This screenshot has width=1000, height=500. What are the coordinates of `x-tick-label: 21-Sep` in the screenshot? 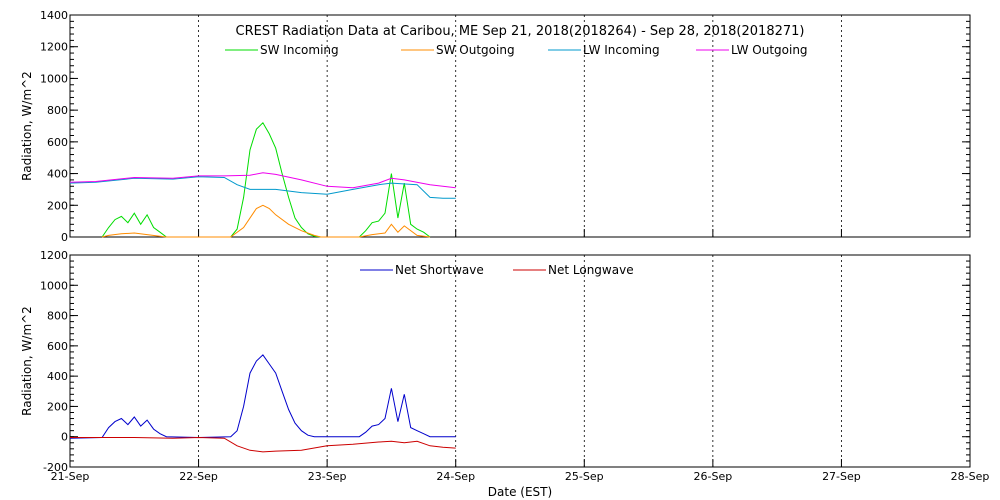 It's located at (70, 476).